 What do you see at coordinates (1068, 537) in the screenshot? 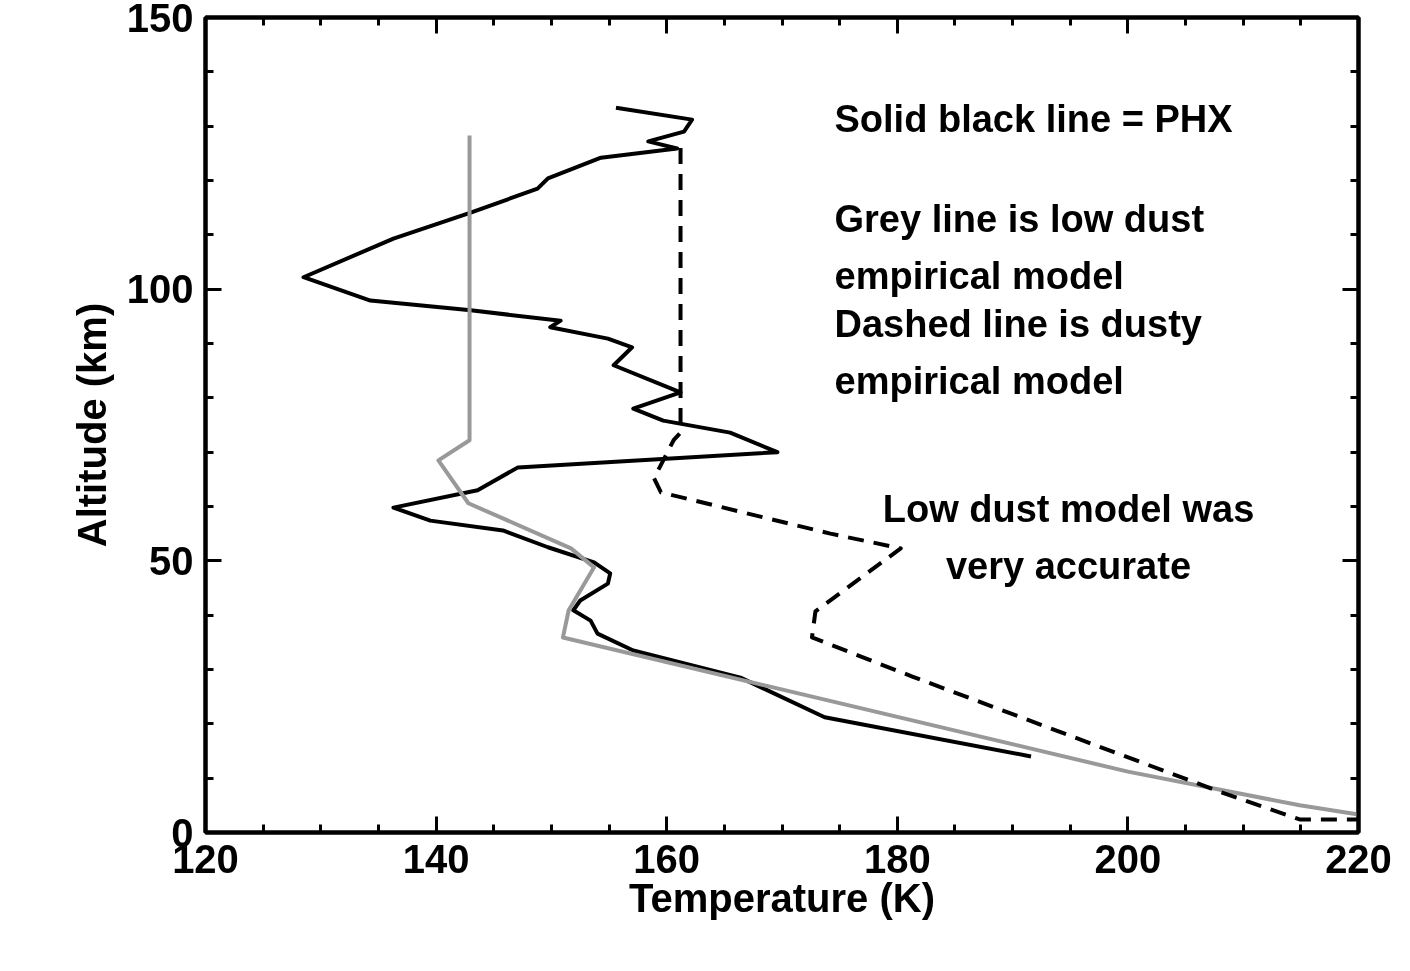
I see `annotation: Low dust model was very accurate` at bounding box center [1068, 537].